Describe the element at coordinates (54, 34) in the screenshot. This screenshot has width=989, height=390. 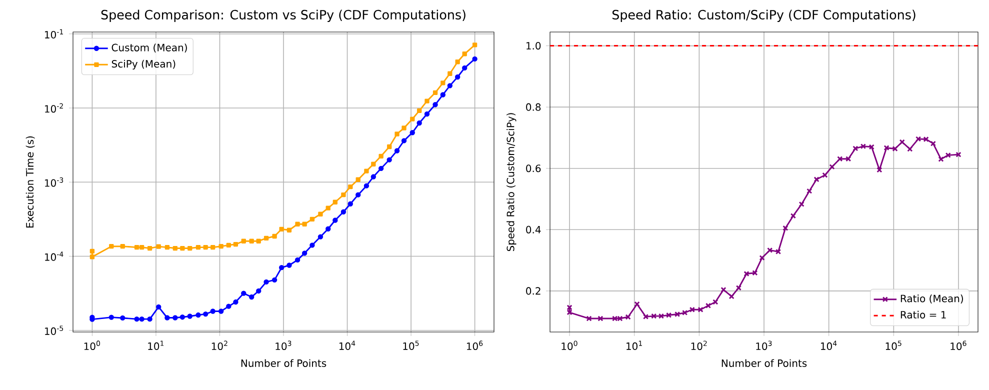
I see `y-tick-label: 10$^{-1}$` at that location.